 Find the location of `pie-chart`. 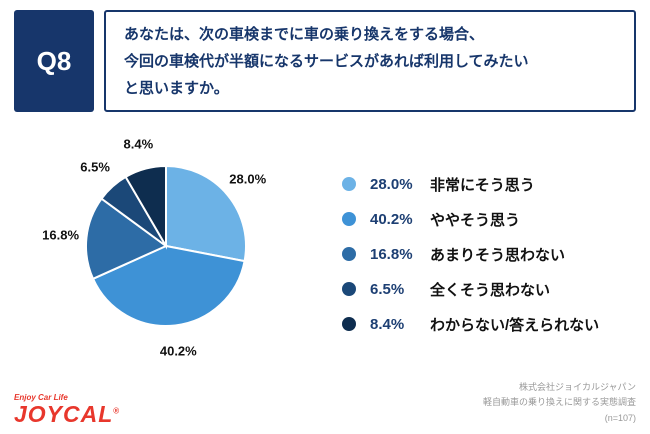

pie-chart is located at coordinates (166, 245).